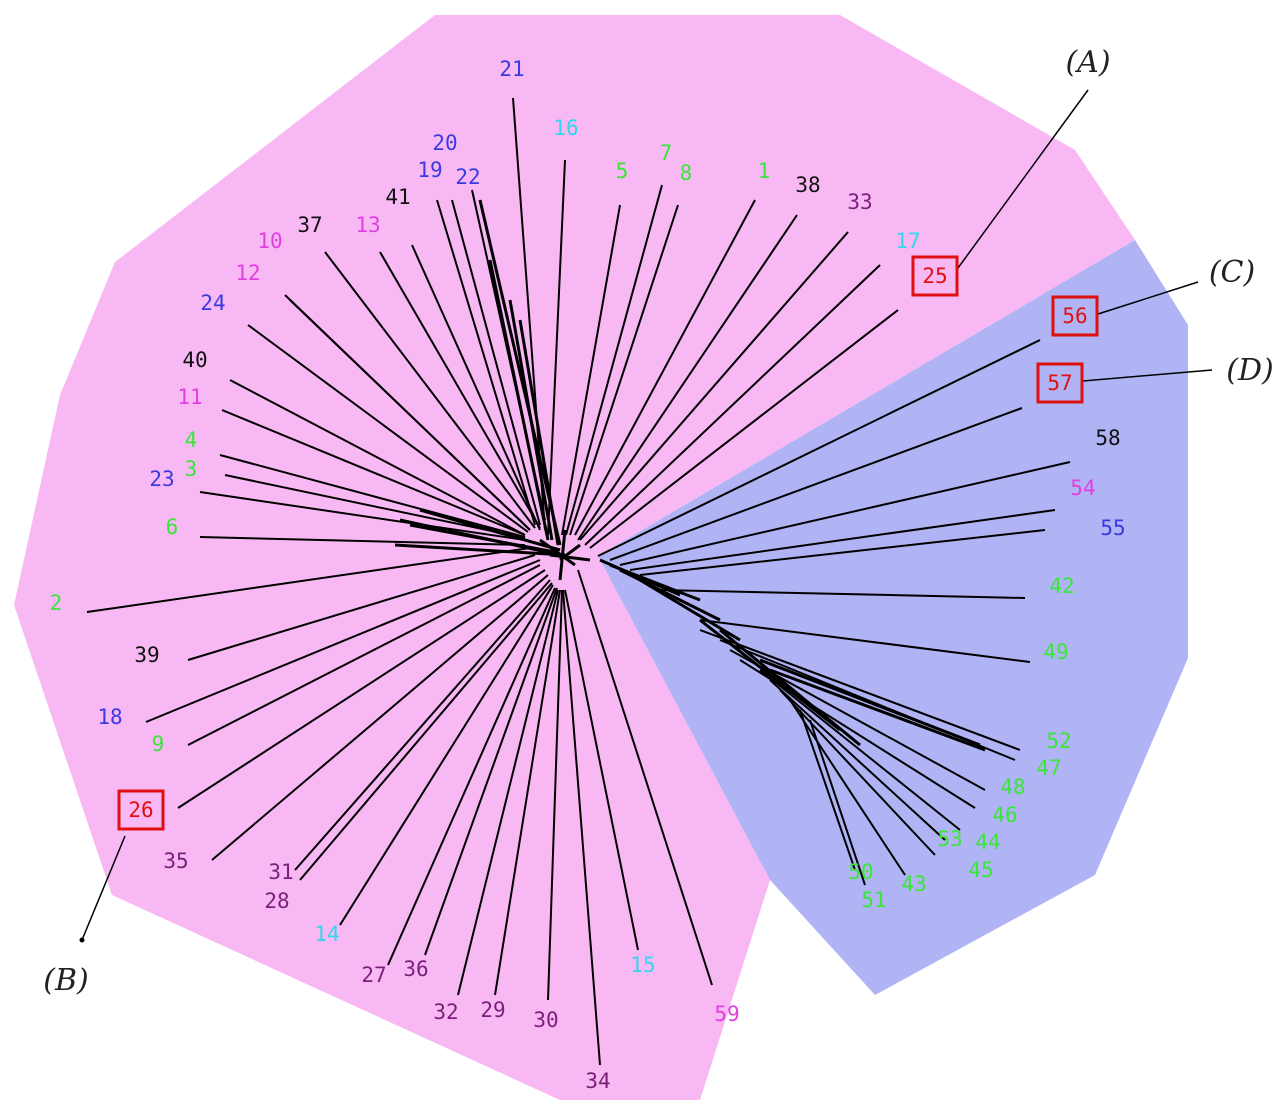 This screenshot has width=1285, height=1103. Describe the element at coordinates (445, 1012) in the screenshot. I see `leaf-label-32: 32` at that location.